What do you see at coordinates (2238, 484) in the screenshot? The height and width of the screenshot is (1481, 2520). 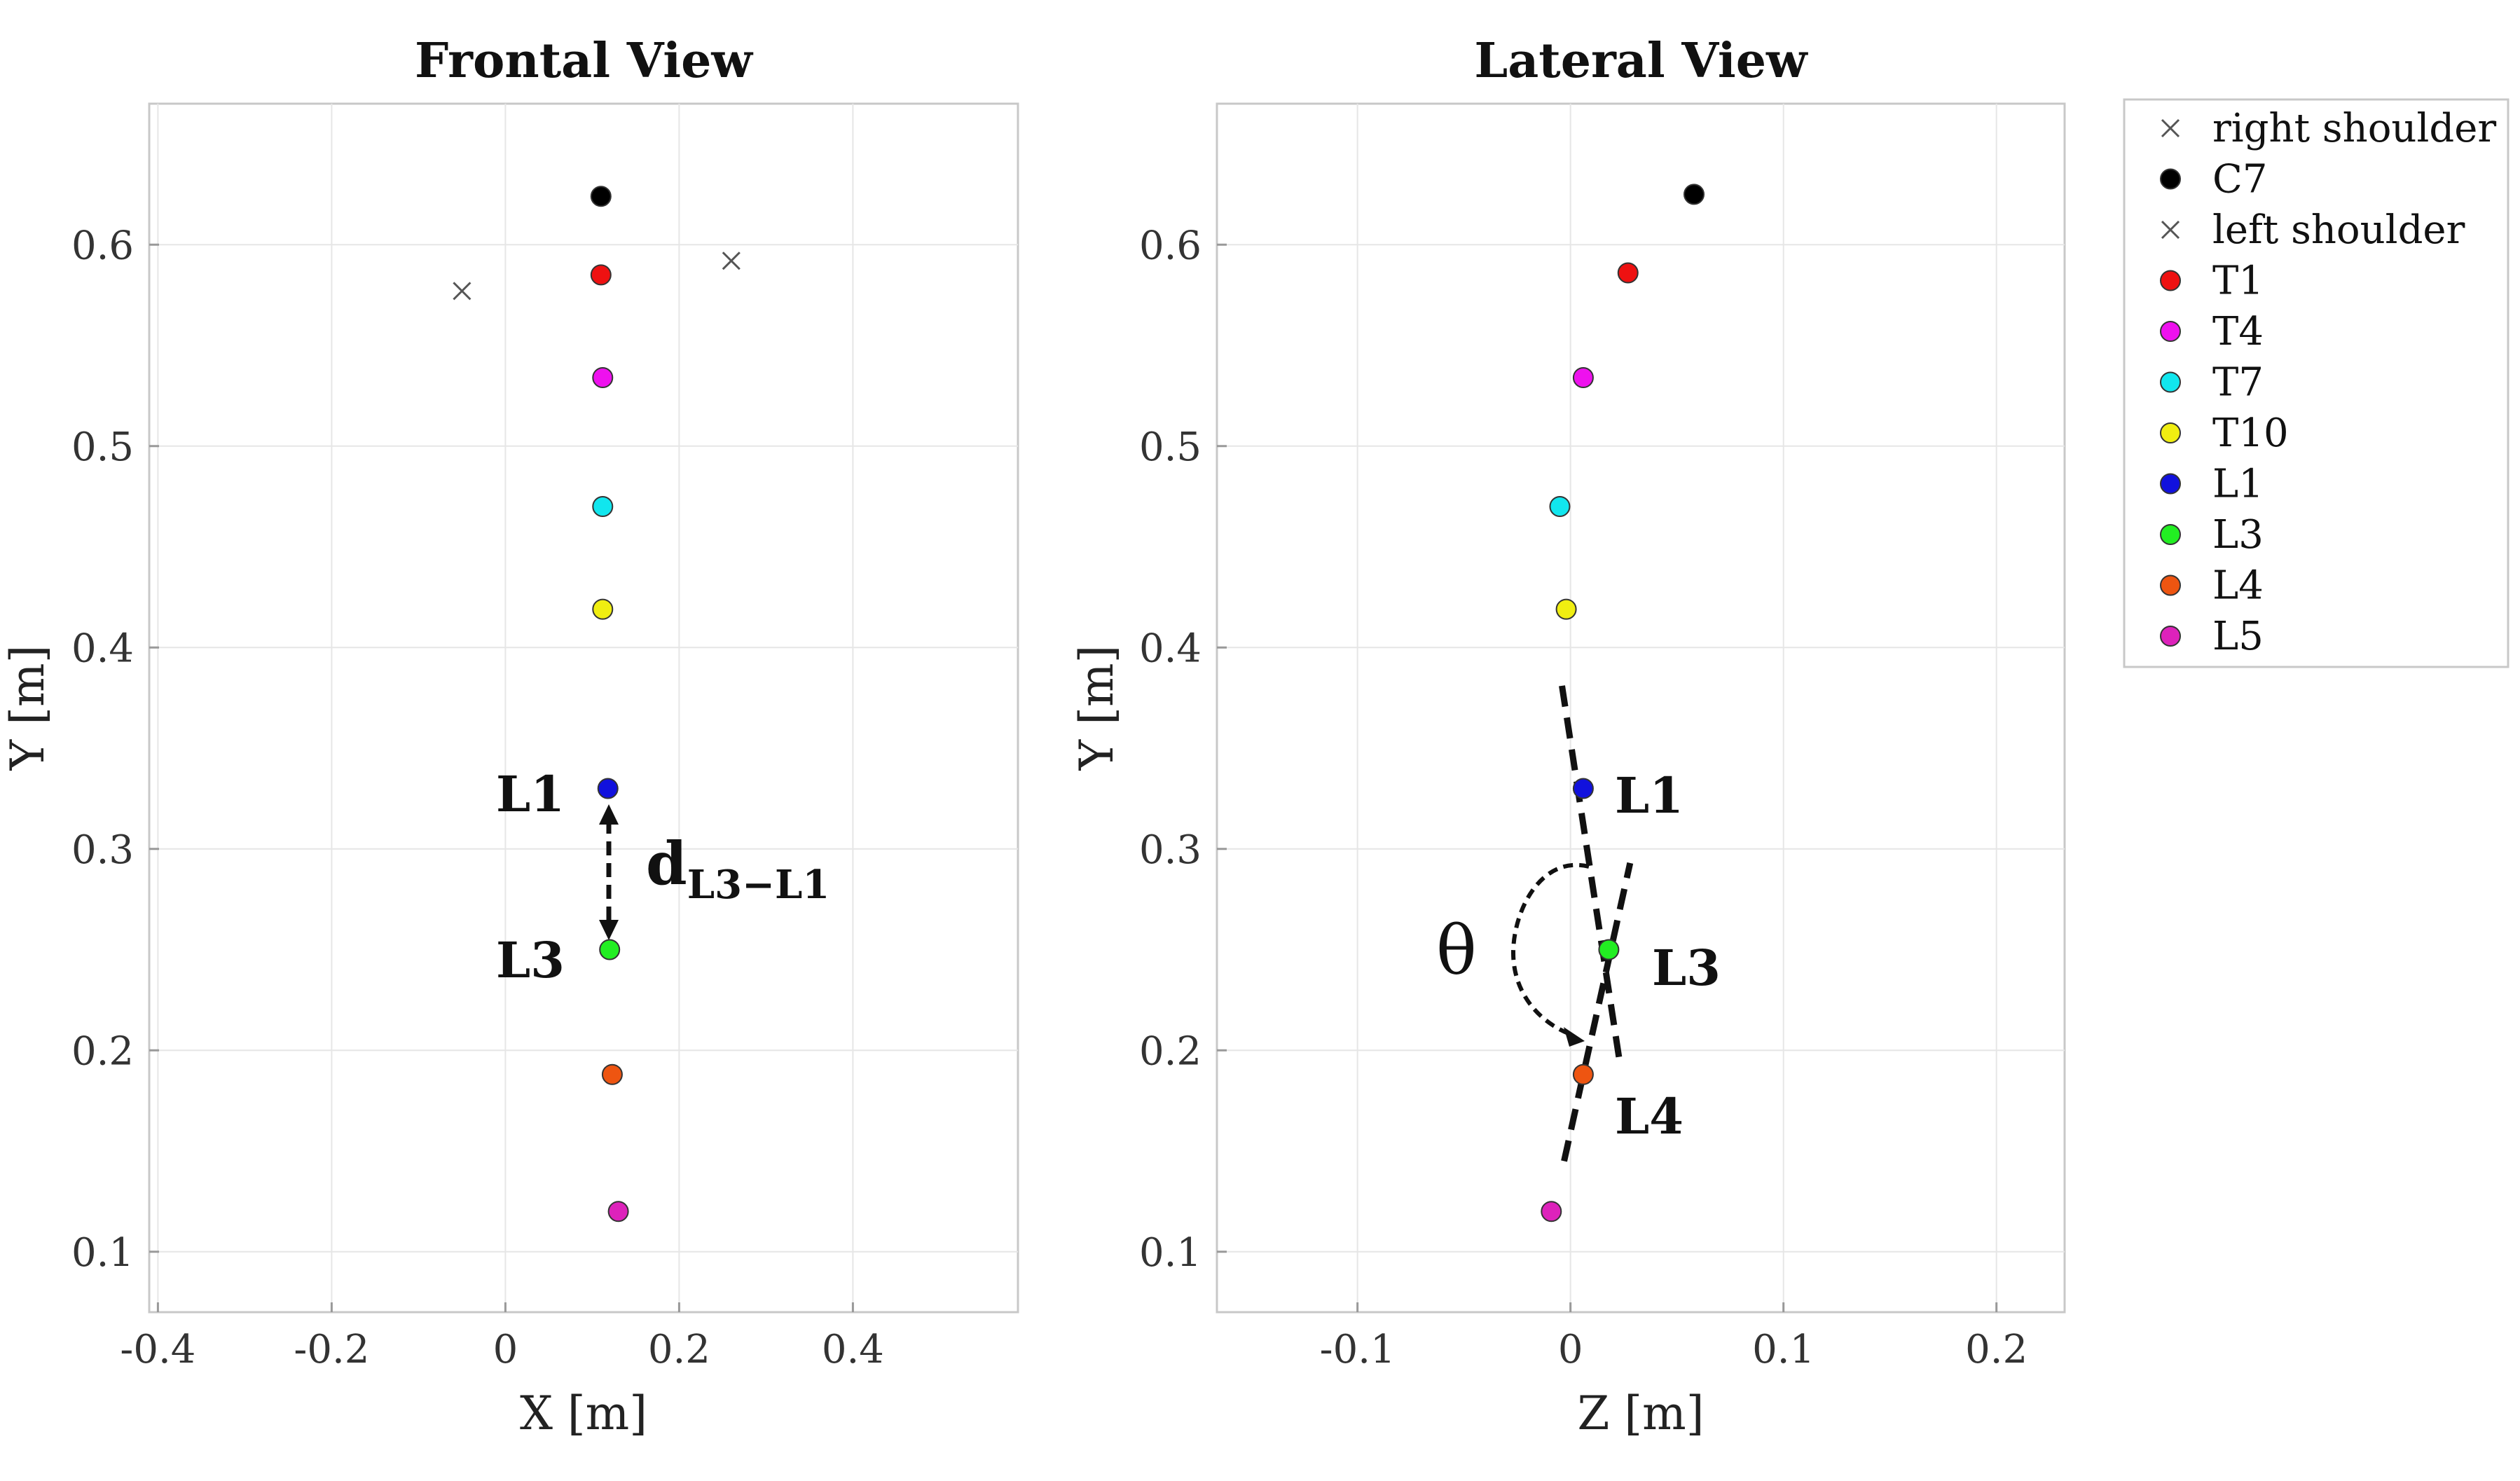 I see `legend-label-l1: L1` at bounding box center [2238, 484].